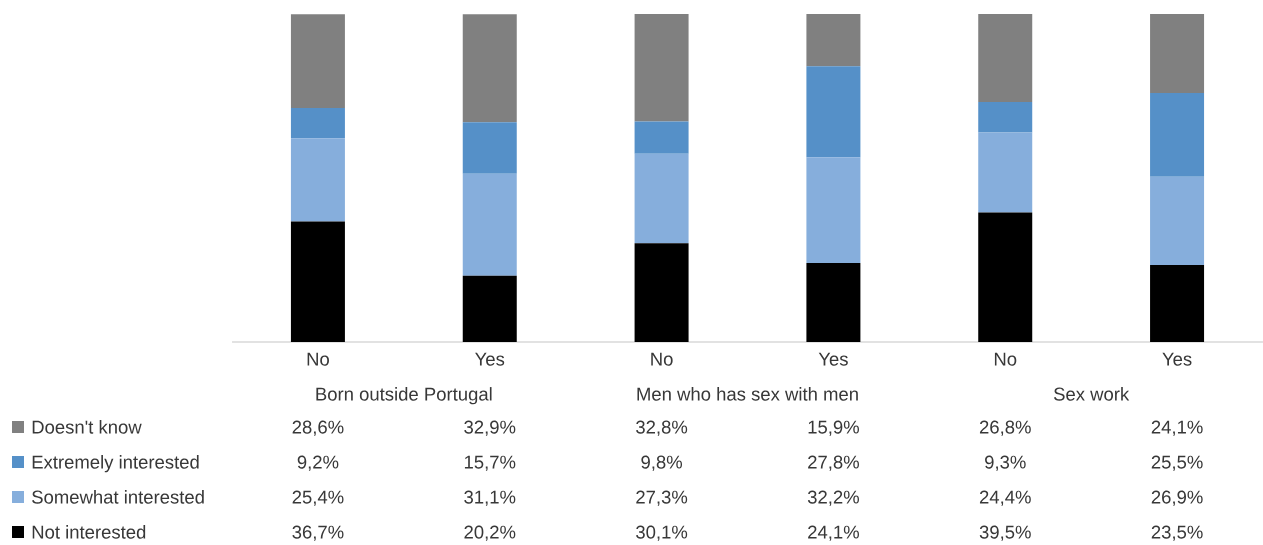 The height and width of the screenshot is (545, 1263). Describe the element at coordinates (1005, 533) in the screenshot. I see `data-label: 39,5%` at that location.